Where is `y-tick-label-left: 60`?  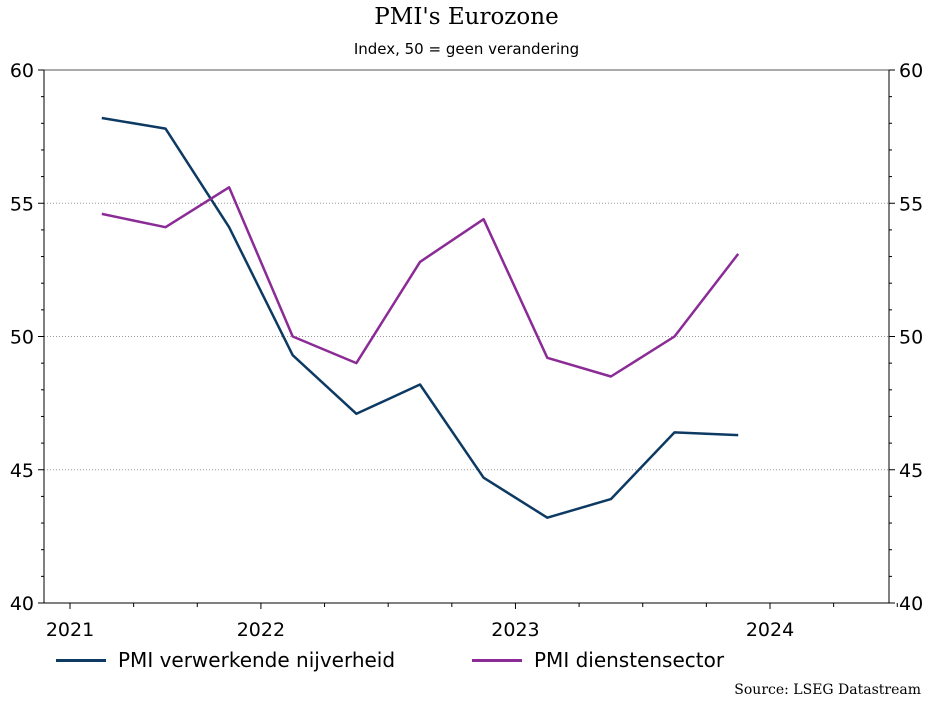
y-tick-label-left: 60 is located at coordinates (22, 71).